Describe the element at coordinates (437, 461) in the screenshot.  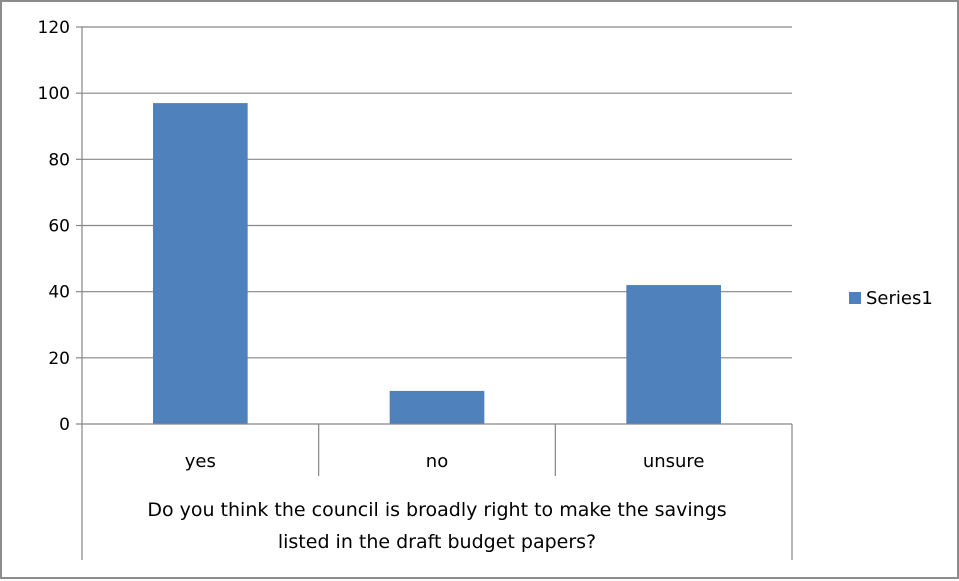
I see `category-label-no: no` at that location.